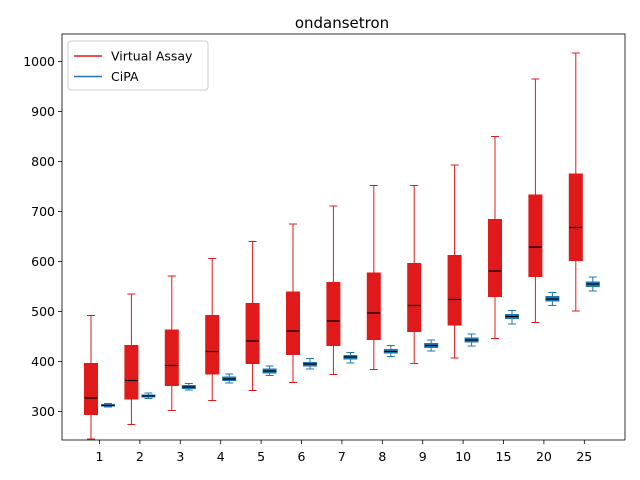 The height and width of the screenshot is (480, 640). I want to click on legend: Virtual Assay CiPA, so click(138, 65).